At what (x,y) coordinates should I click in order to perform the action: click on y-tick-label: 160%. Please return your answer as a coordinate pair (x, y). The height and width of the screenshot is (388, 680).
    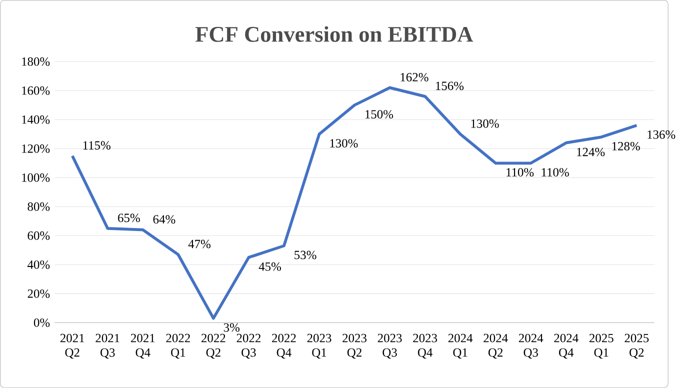
    Looking at the image, I should click on (36, 90).